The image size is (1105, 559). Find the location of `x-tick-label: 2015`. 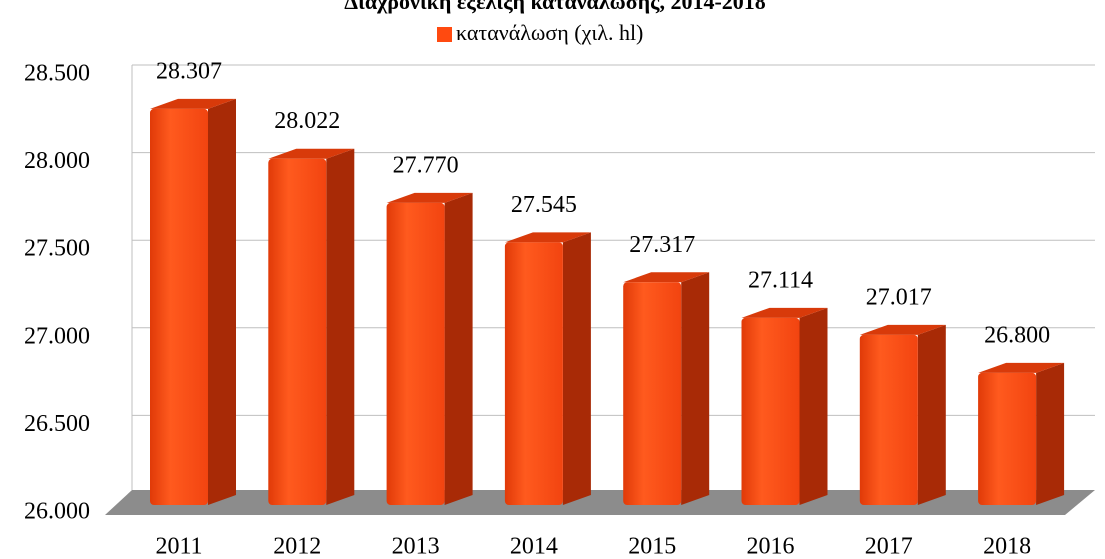

x-tick-label: 2015 is located at coordinates (652, 546).